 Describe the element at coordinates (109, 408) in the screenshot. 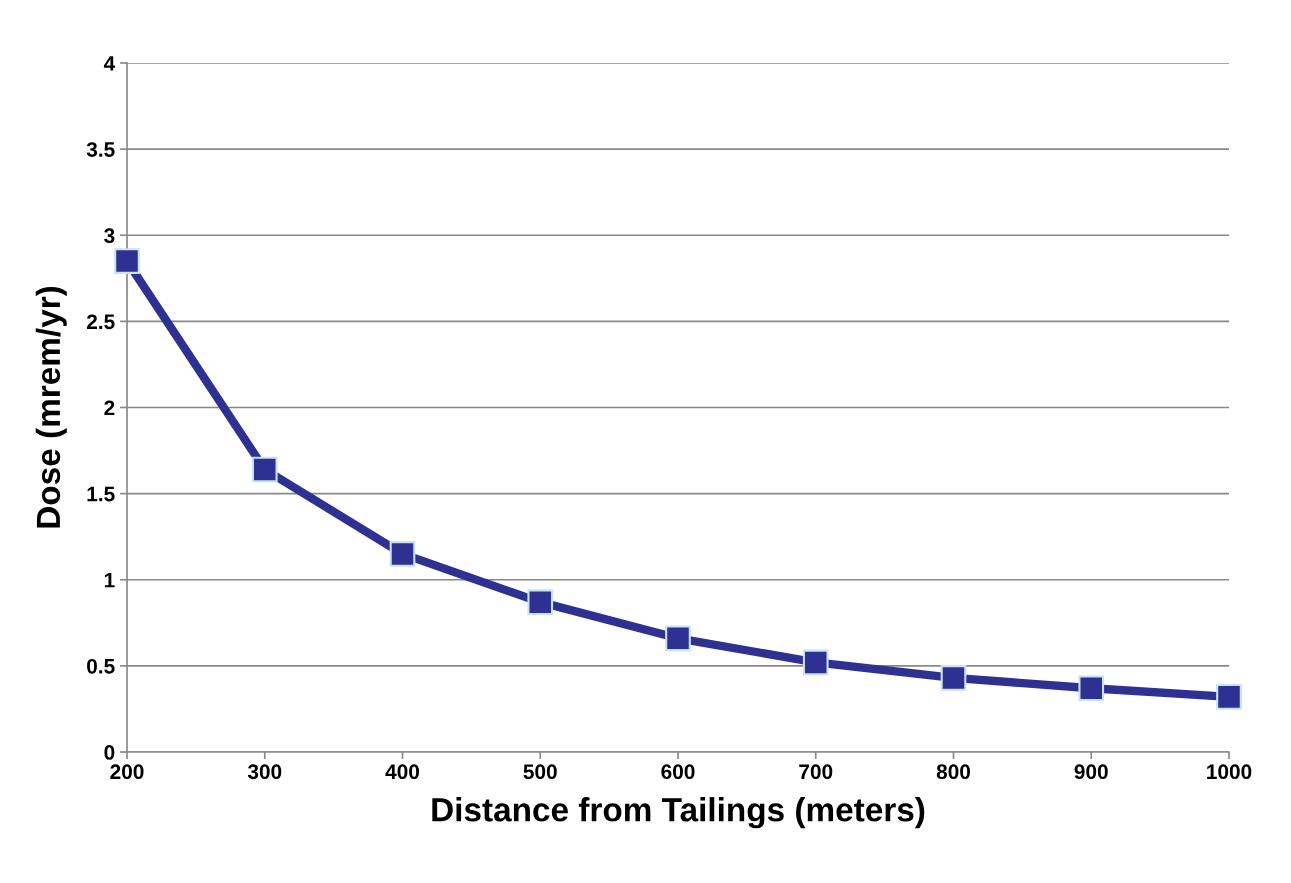

I see `y-tick-label: 2` at that location.